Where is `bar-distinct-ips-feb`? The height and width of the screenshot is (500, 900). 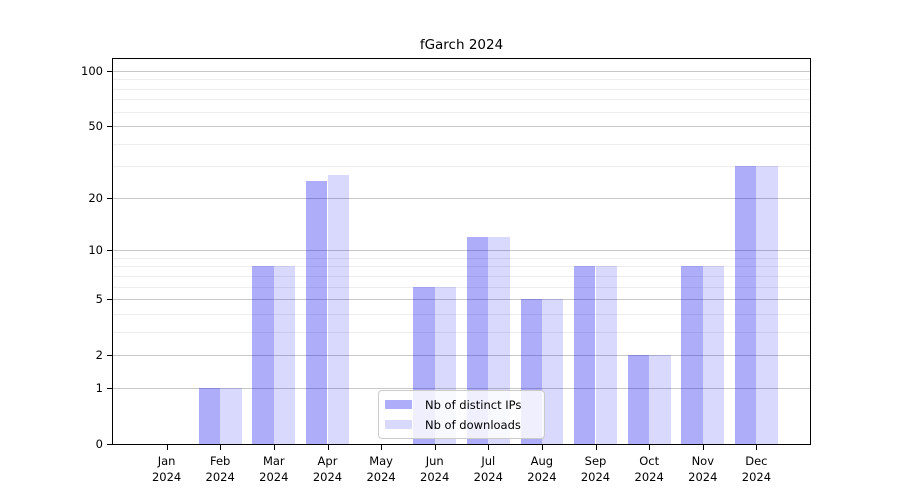
bar-distinct-ips-feb is located at coordinates (209, 416).